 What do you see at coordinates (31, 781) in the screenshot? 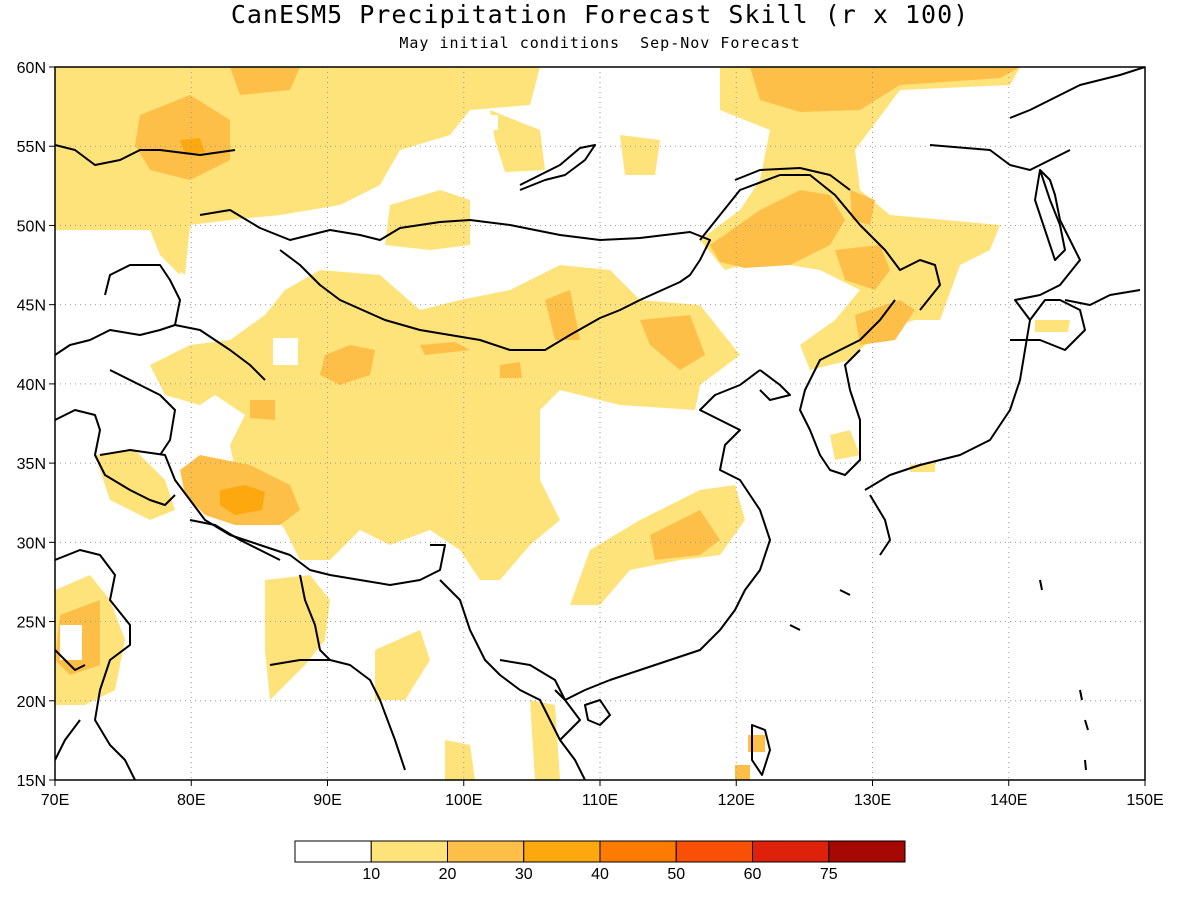
I see `lat-tick-label: 15N` at bounding box center [31, 781].